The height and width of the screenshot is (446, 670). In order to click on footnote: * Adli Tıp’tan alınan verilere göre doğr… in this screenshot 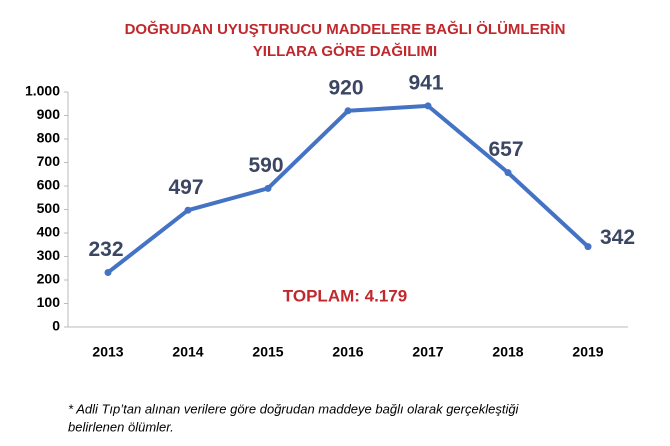, I will do `click(294, 408)`.